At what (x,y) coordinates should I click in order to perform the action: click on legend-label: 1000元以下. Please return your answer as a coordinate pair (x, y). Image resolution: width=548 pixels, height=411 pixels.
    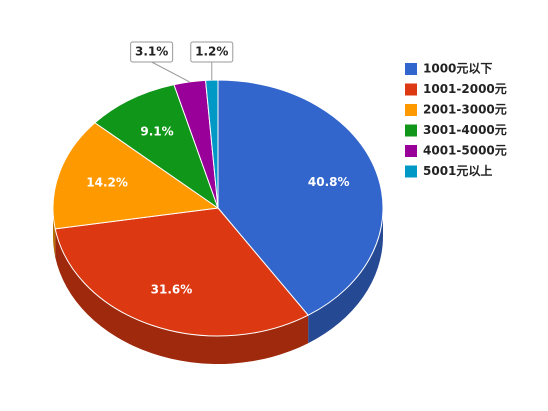
    Looking at the image, I should click on (457, 69).